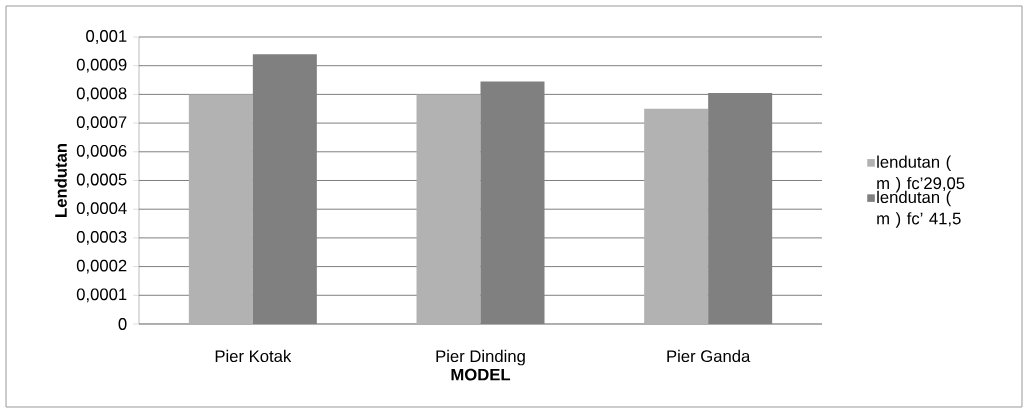 The width and height of the screenshot is (1028, 410). Describe the element at coordinates (101, 266) in the screenshot. I see `y-tick-label: 0,0002` at that location.